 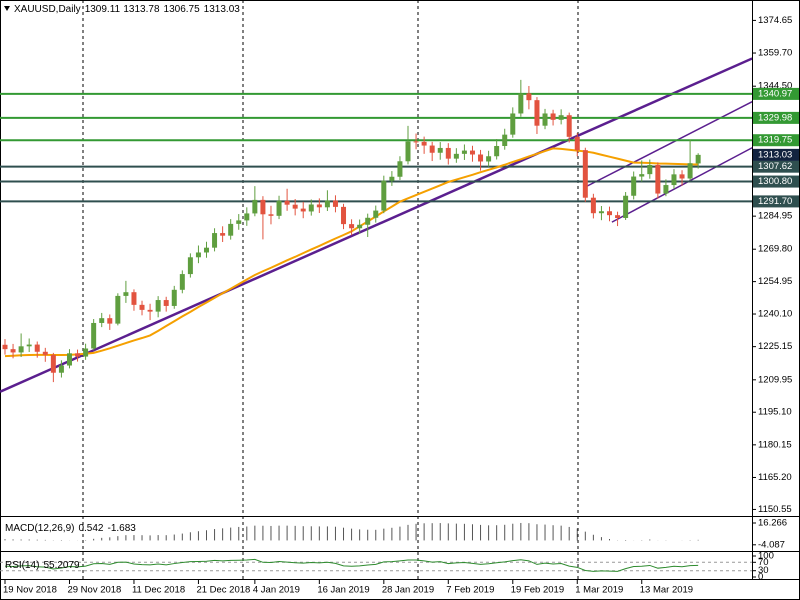 What do you see at coordinates (775, 444) in the screenshot?
I see `y-tick-label: 1180.15` at bounding box center [775, 444].